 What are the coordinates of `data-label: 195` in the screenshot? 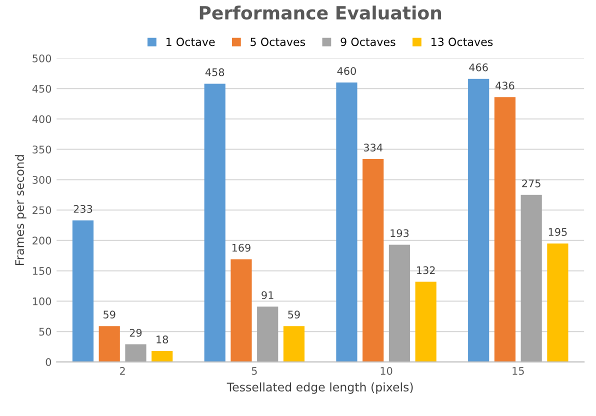 It's located at (557, 232).